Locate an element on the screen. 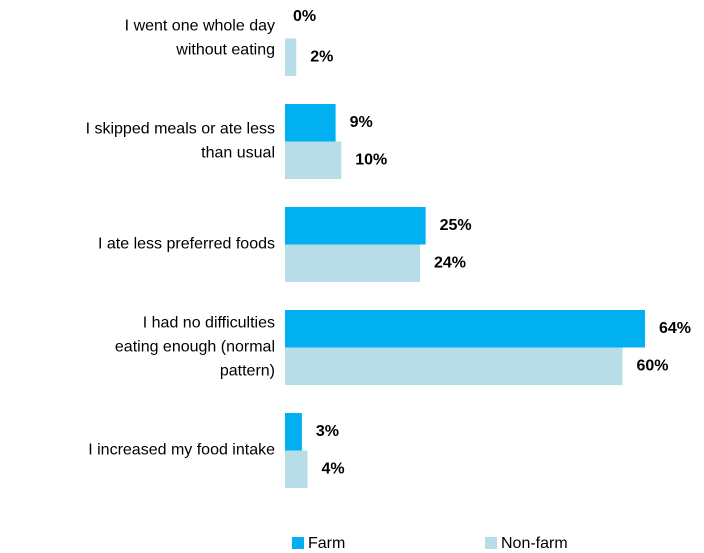 This screenshot has height=553, width=704. category-label: pattern) is located at coordinates (247, 371).